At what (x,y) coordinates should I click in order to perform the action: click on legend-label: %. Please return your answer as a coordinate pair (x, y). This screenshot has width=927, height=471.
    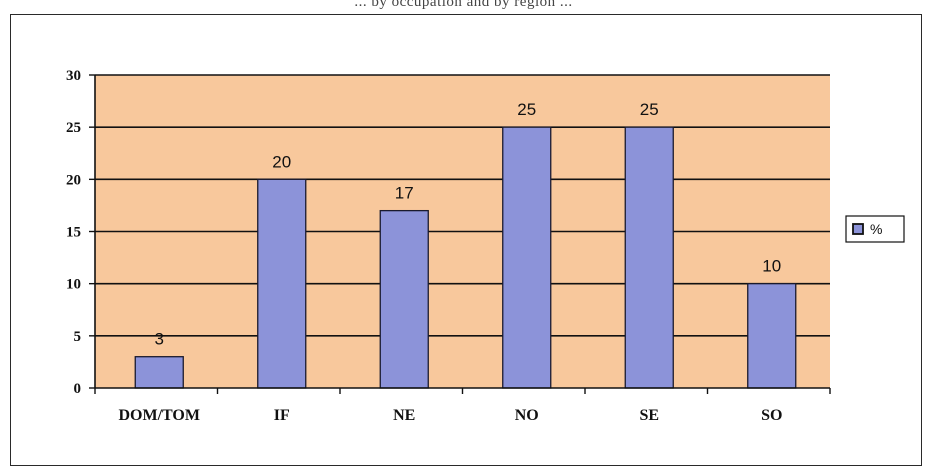
    Looking at the image, I should click on (876, 229).